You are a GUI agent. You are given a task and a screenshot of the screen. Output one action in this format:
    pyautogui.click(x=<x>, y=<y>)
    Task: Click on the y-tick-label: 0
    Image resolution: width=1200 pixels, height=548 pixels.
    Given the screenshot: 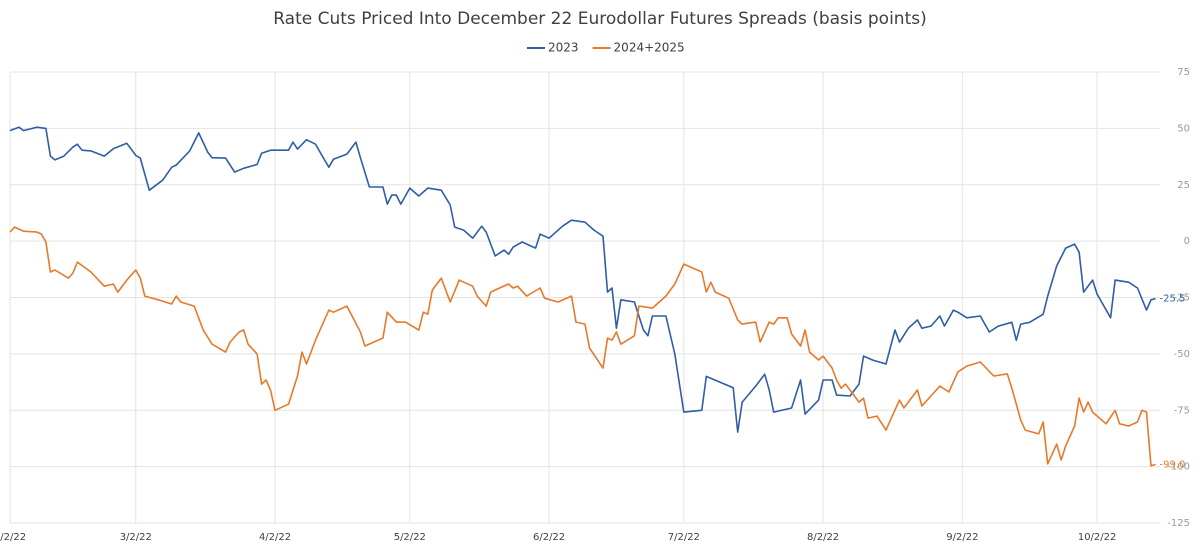 What is the action you would take?
    pyautogui.click(x=1187, y=241)
    